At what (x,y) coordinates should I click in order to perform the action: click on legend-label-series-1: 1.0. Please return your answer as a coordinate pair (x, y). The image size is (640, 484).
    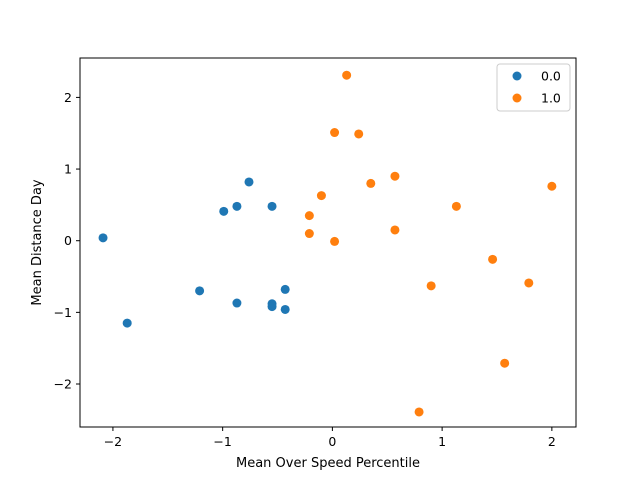
    Looking at the image, I should click on (551, 98).